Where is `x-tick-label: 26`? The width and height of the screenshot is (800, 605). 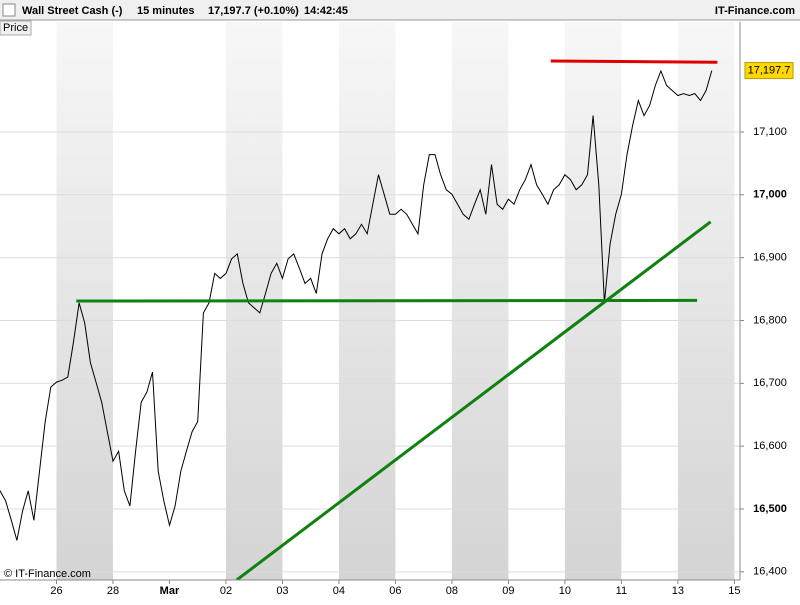
x-tick-label: 26 is located at coordinates (56, 591).